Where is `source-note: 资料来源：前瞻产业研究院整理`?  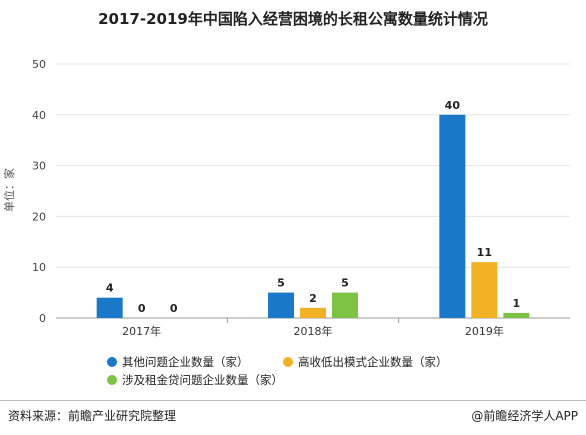 source-note: 资料来源：前瞻产业研究院整理 is located at coordinates (92, 416).